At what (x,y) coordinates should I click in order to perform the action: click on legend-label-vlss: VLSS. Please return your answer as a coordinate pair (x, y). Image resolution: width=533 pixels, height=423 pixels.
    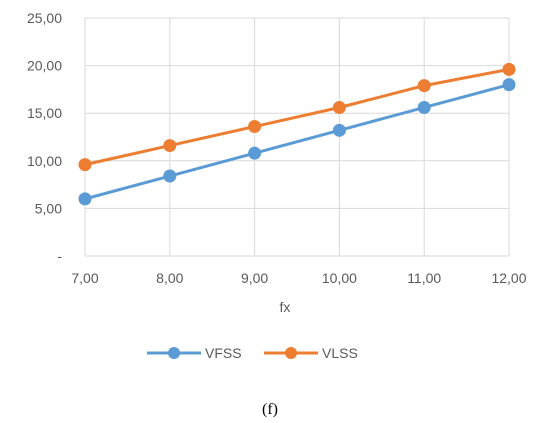
    Looking at the image, I should click on (340, 353).